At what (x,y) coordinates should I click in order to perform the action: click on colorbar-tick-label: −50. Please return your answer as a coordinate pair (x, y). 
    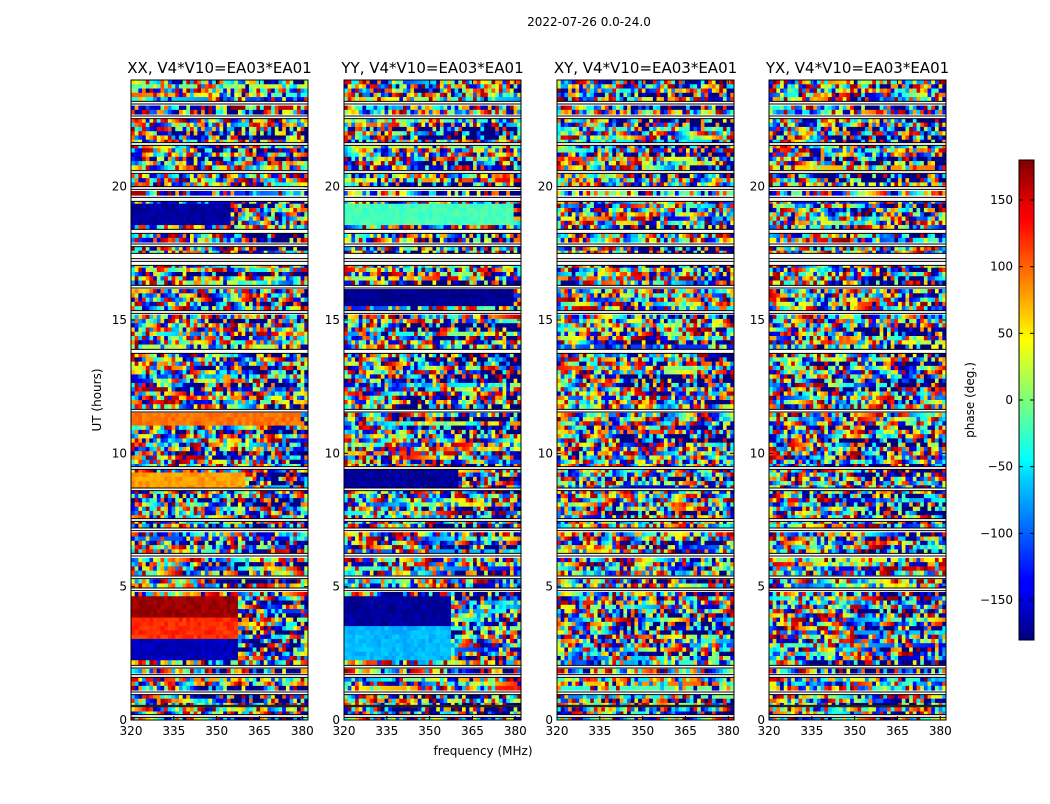
    Looking at the image, I should click on (1000, 467).